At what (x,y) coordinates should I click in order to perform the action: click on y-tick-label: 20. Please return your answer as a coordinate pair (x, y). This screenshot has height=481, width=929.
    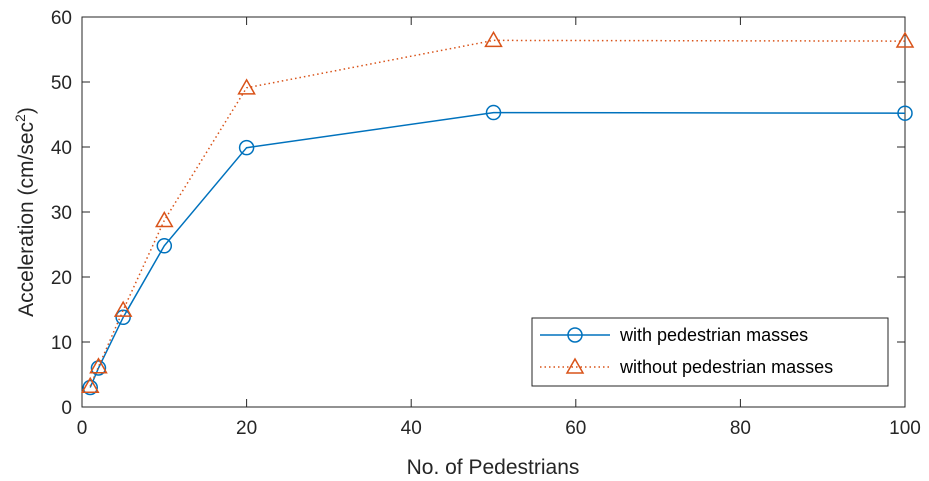
    Looking at the image, I should click on (61, 278).